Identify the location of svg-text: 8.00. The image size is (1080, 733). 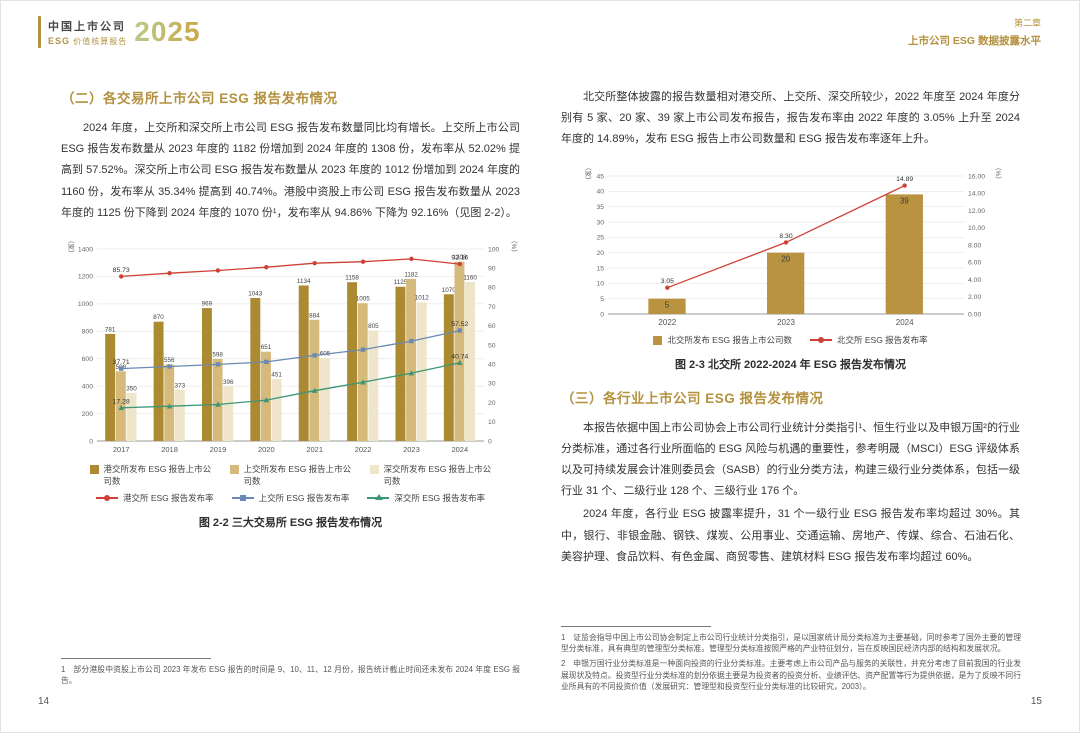
(974, 245).